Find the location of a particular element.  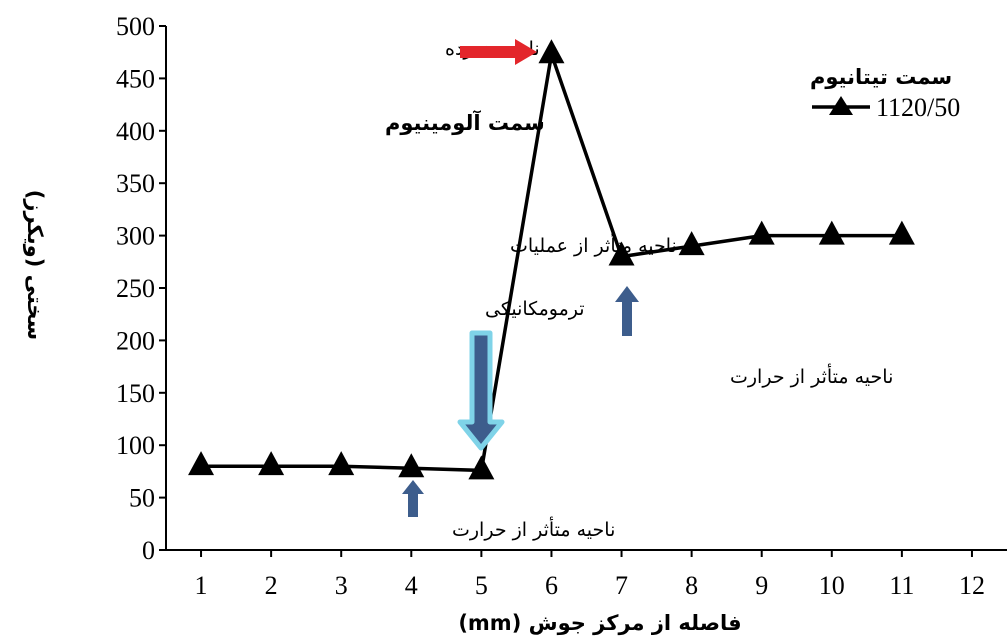

legend: 1120/50 is located at coordinates (886, 107).